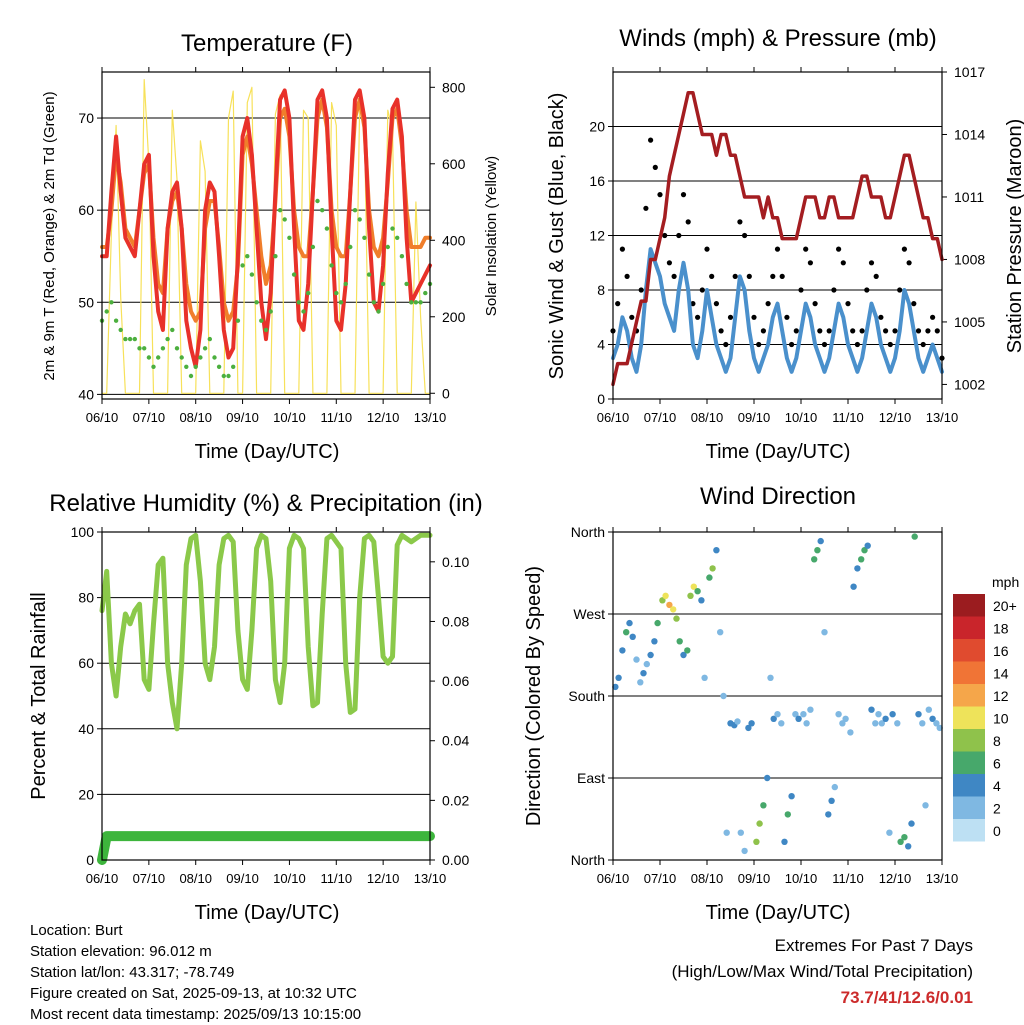  Describe the element at coordinates (266, 228) in the screenshot. I see `temp-2m-line` at that location.